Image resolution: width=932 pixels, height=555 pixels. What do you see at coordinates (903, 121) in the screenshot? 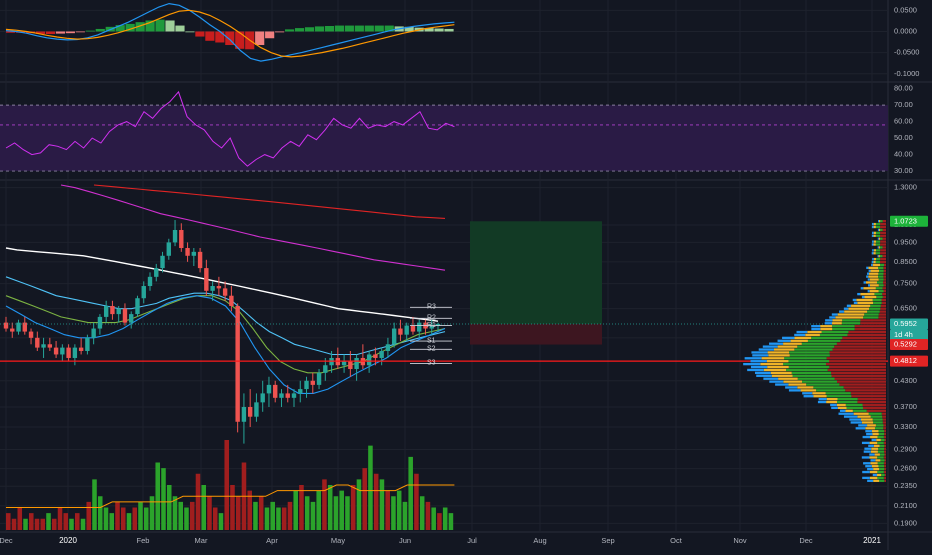
I see `rsi-y-tick-label: 60.00` at bounding box center [903, 121].